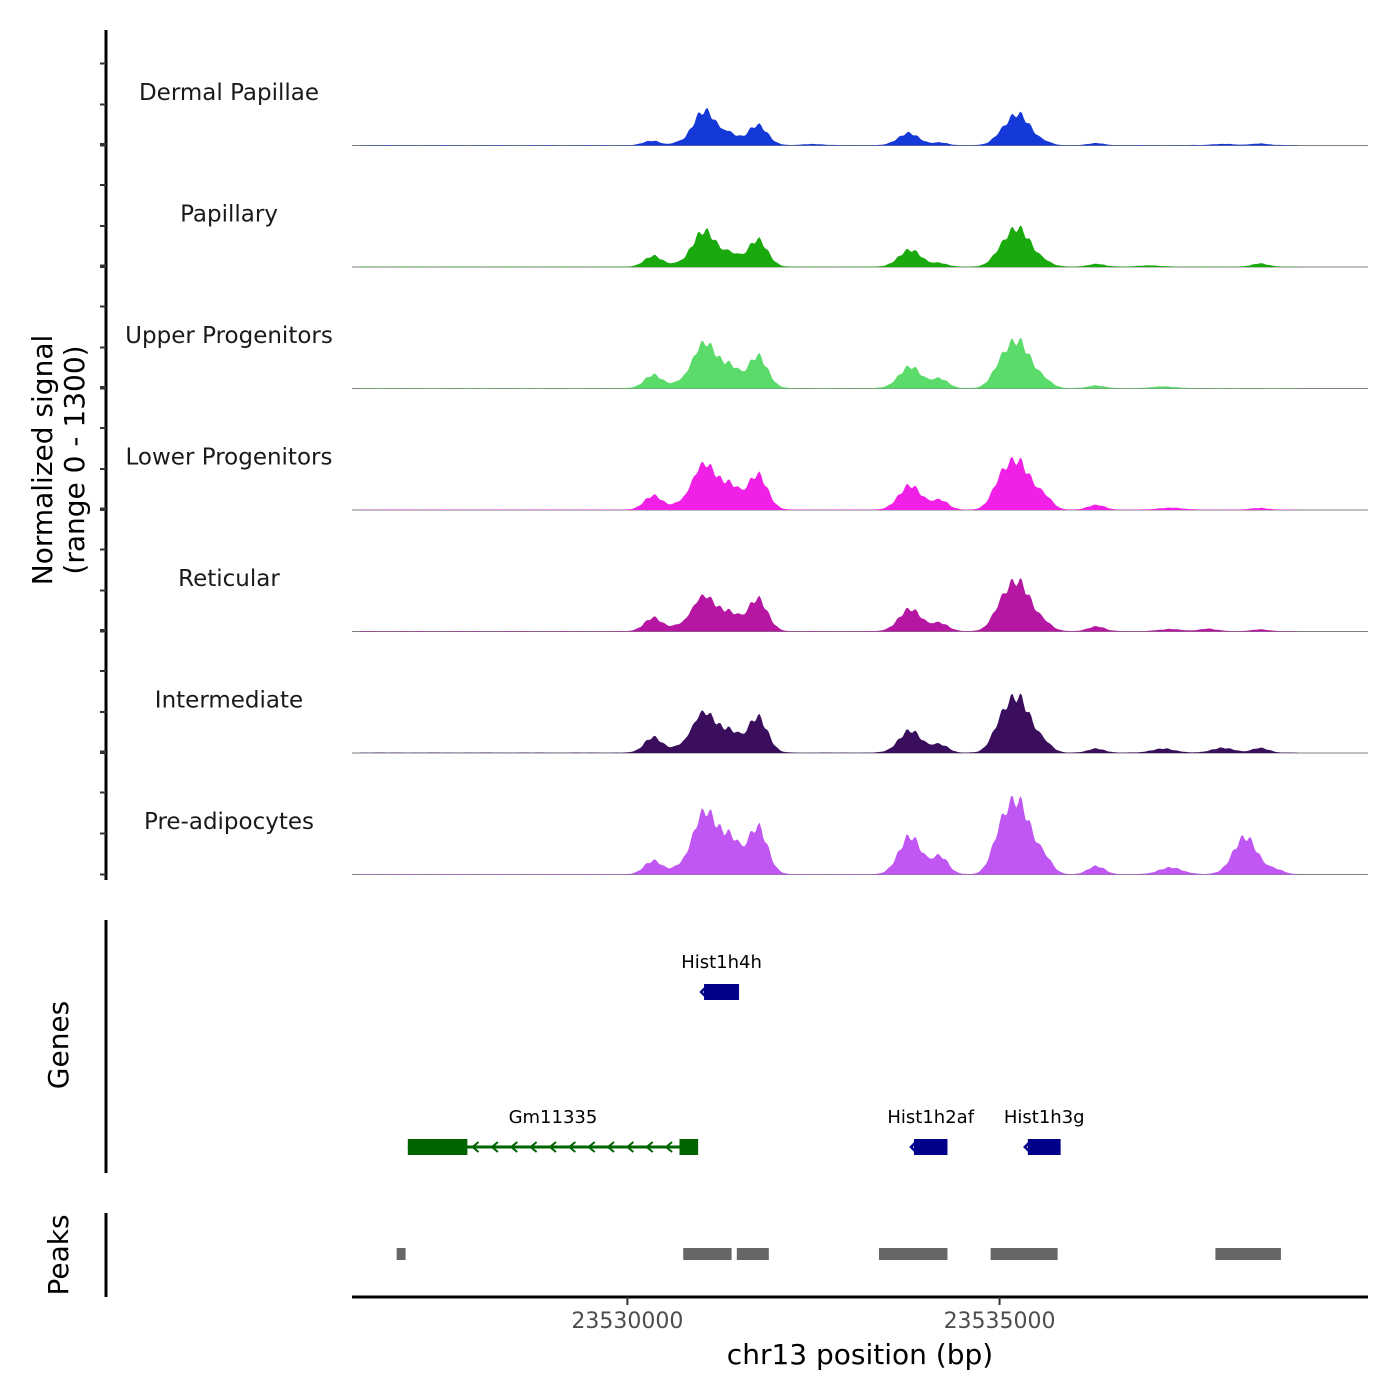 This screenshot has height=1400, width=1400. What do you see at coordinates (104, 455) in the screenshot?
I see `signal-y-axis` at bounding box center [104, 455].